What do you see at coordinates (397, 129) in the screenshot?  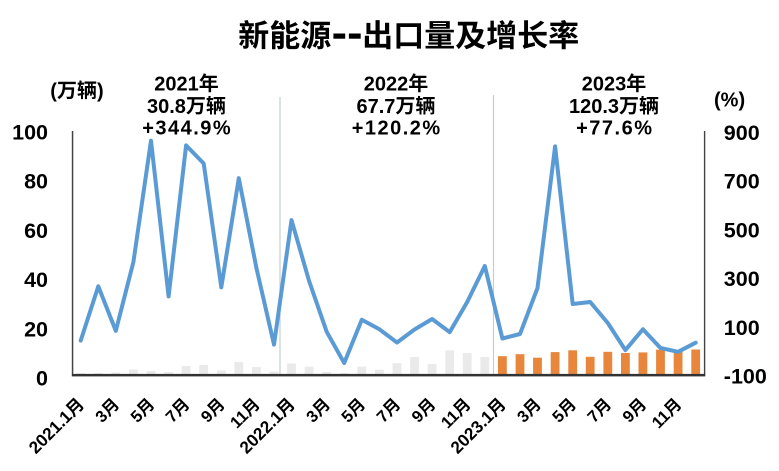 I see `svg-text: +120.2%` at bounding box center [397, 129].